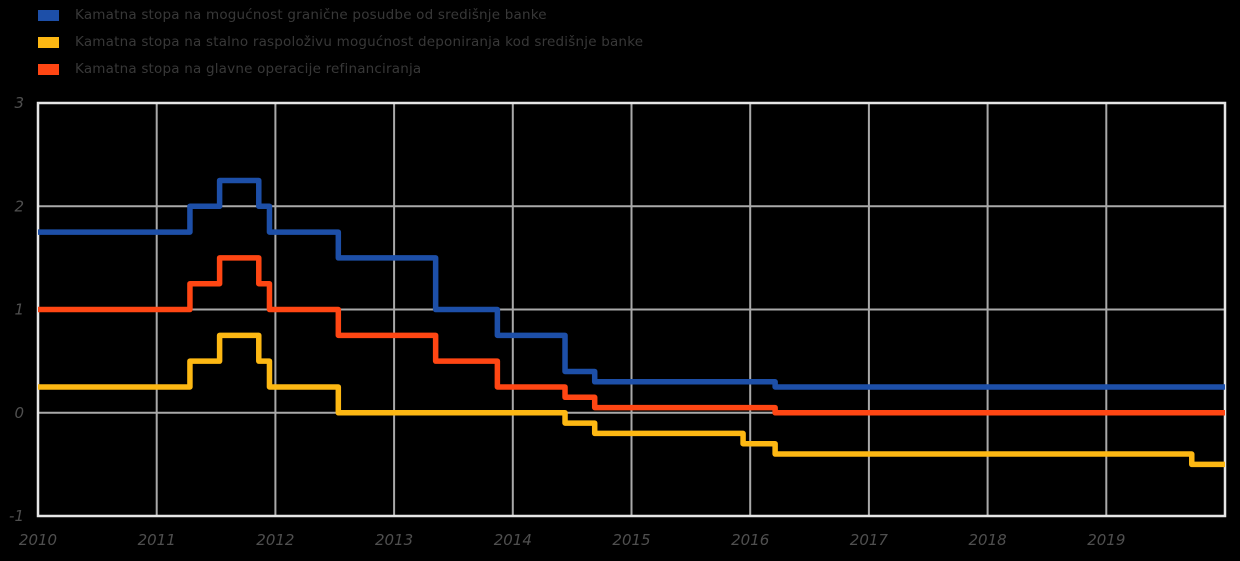  I want to click on y-tick-label: 3, so click(19, 103).